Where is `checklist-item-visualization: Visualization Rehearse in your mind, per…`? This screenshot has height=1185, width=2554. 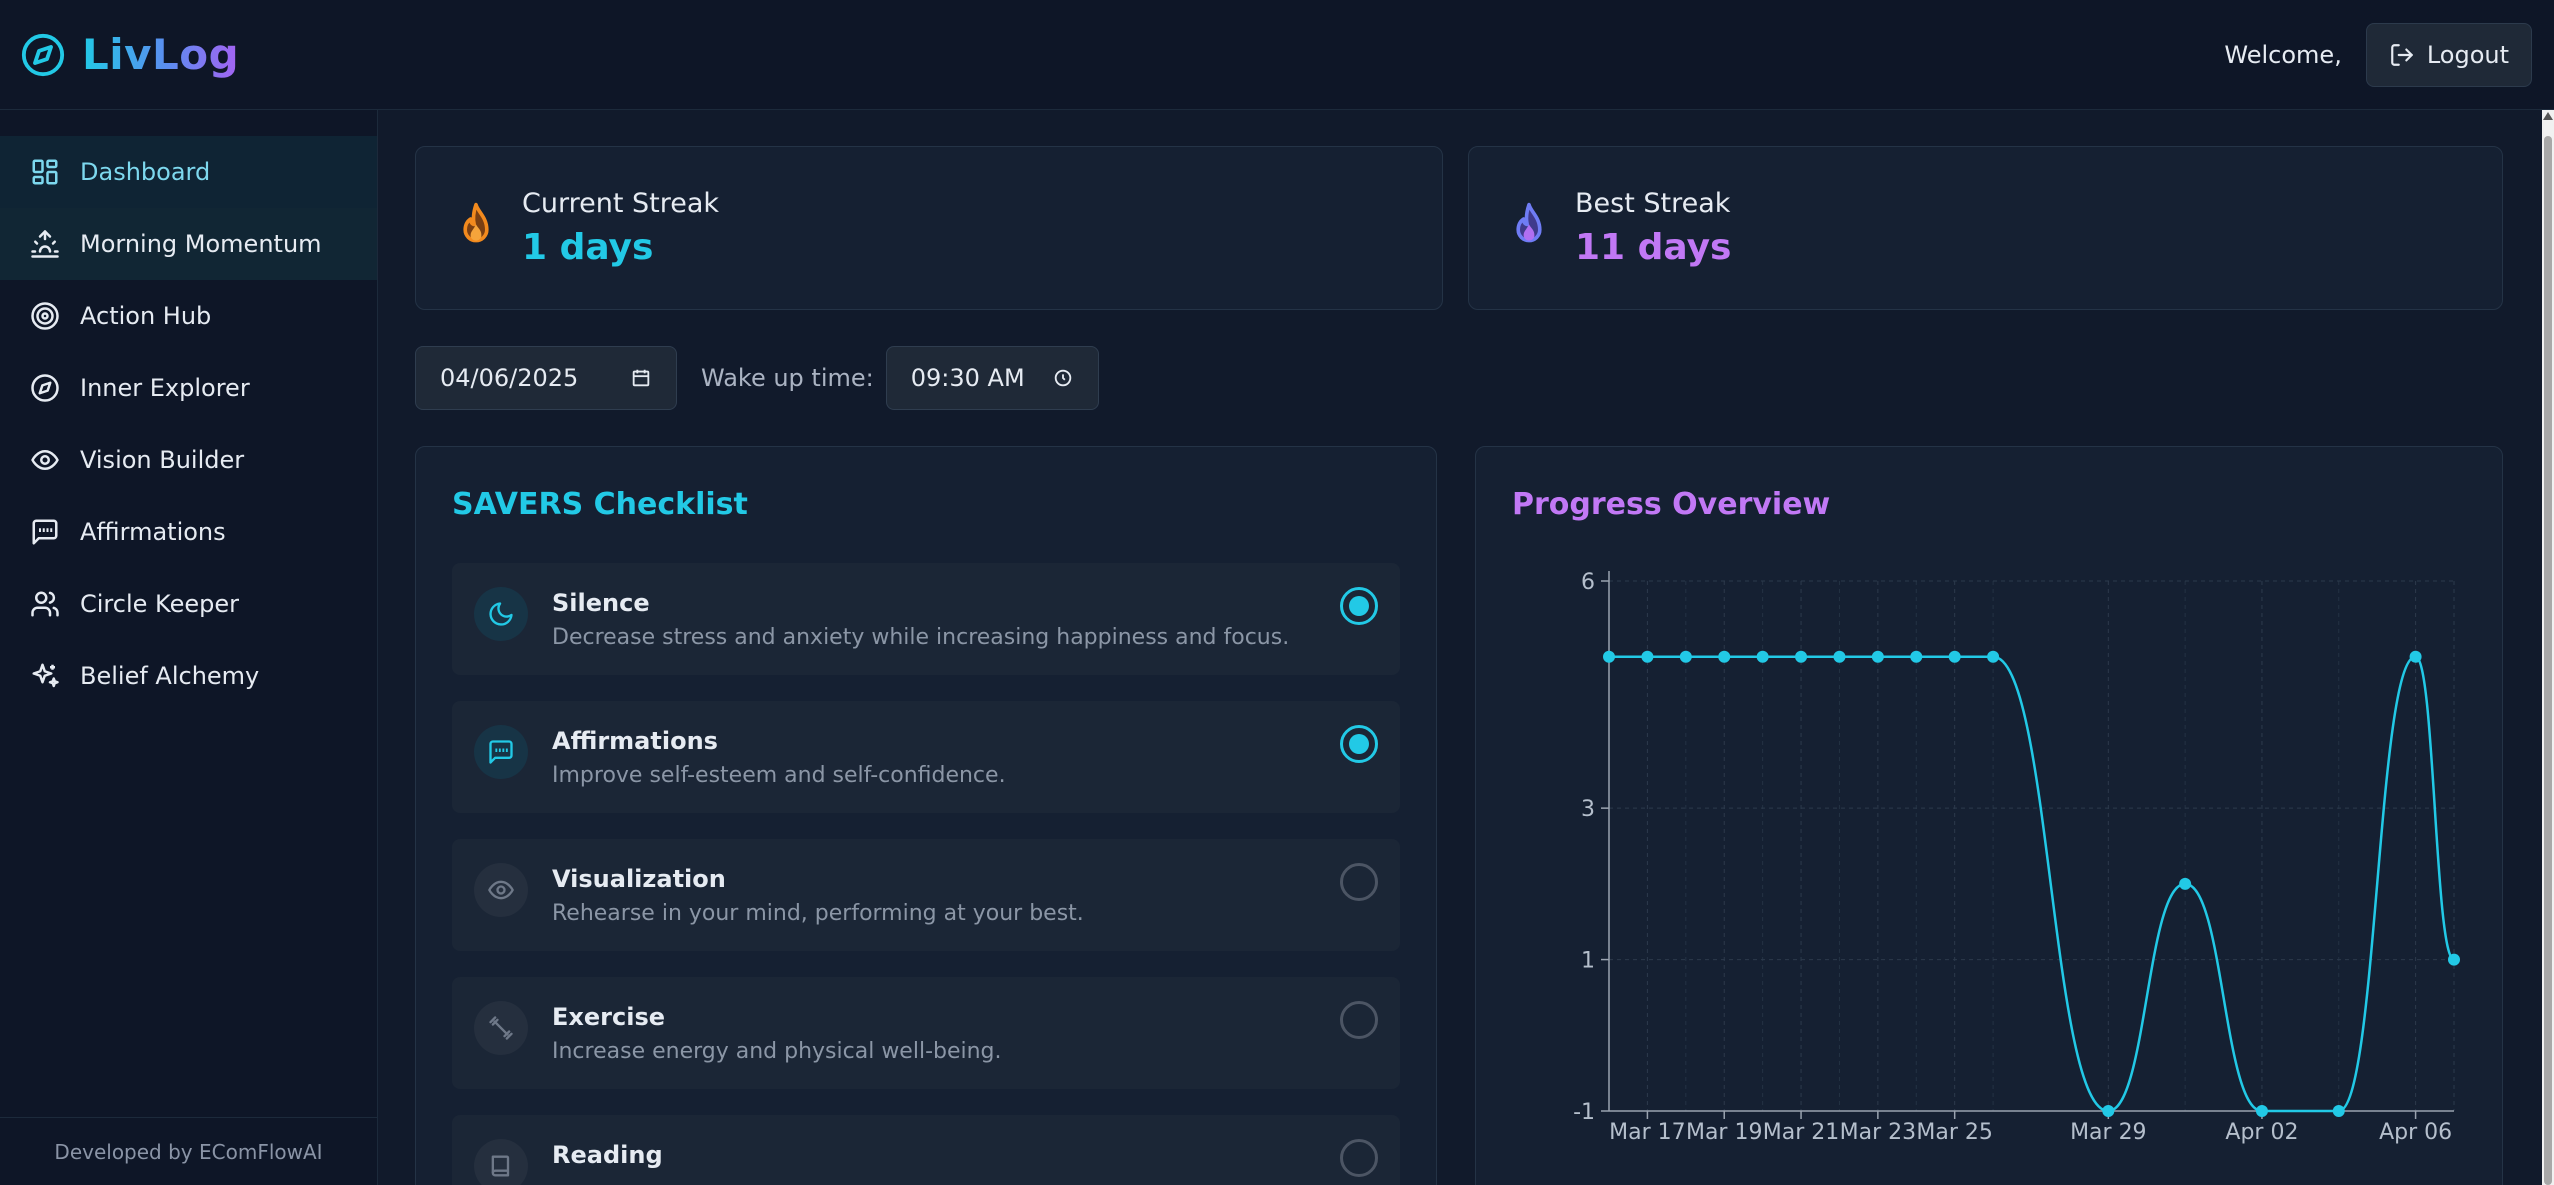 checklist-item-visualization: Visualization Rehearse in your mind, per… is located at coordinates (926, 895).